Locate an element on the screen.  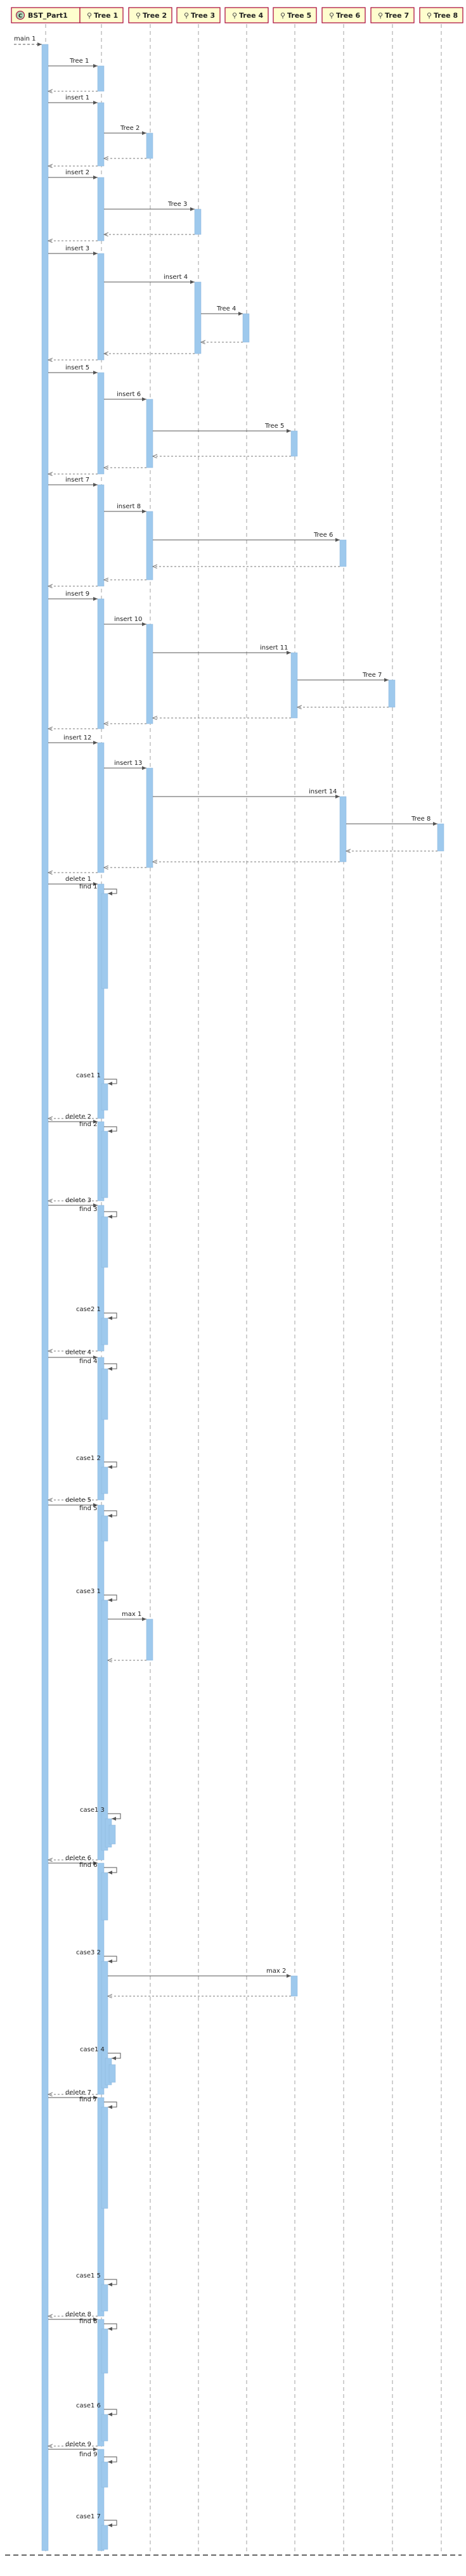
message-label: insert 2 is located at coordinates (77, 172).